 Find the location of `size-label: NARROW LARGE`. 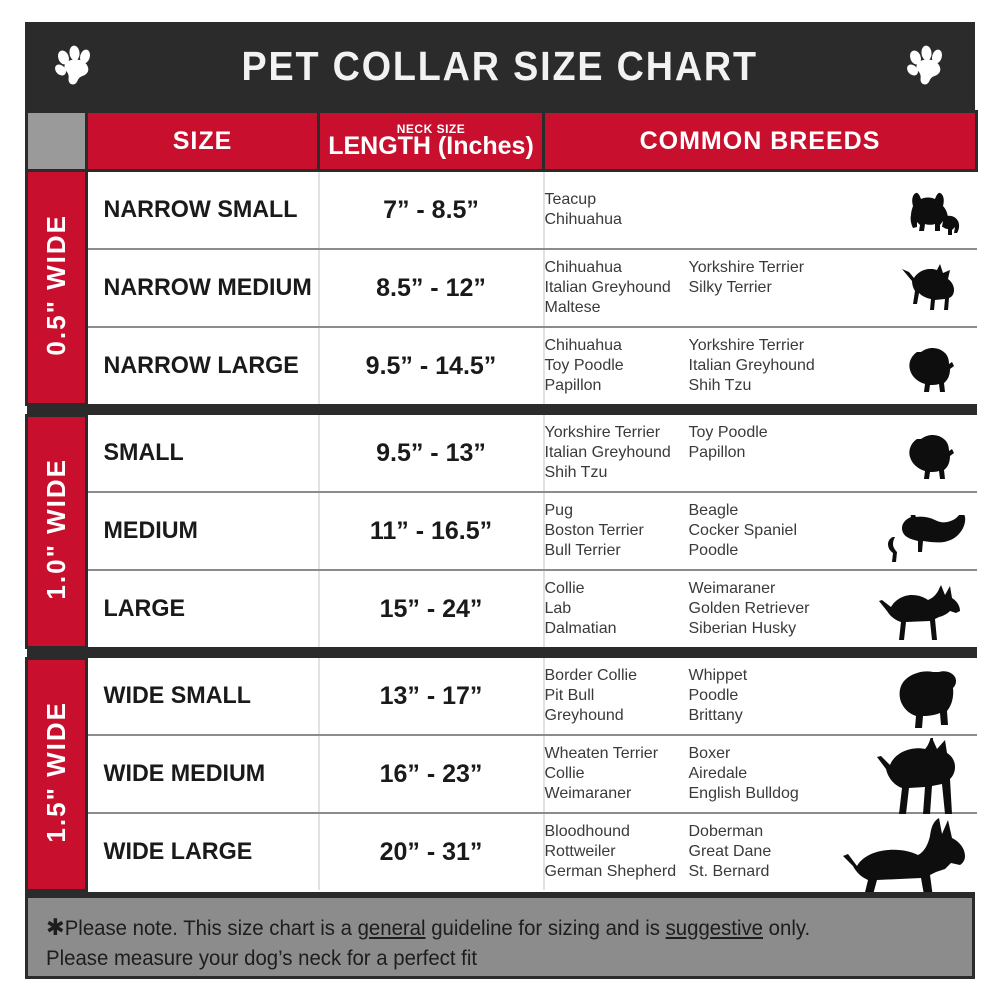

size-label: NARROW LARGE is located at coordinates (201, 365).